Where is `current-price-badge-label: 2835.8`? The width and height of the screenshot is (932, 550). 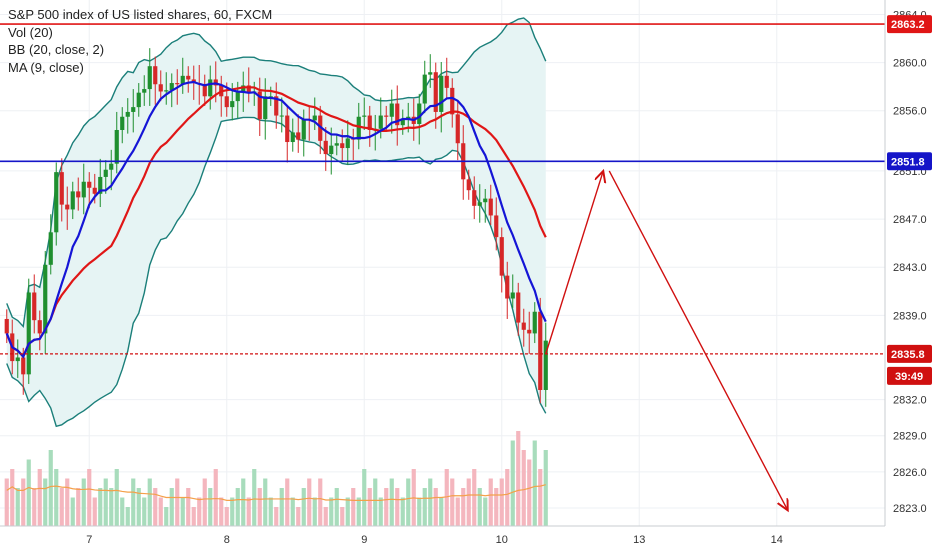 current-price-badge-label: 2835.8 is located at coordinates (908, 355).